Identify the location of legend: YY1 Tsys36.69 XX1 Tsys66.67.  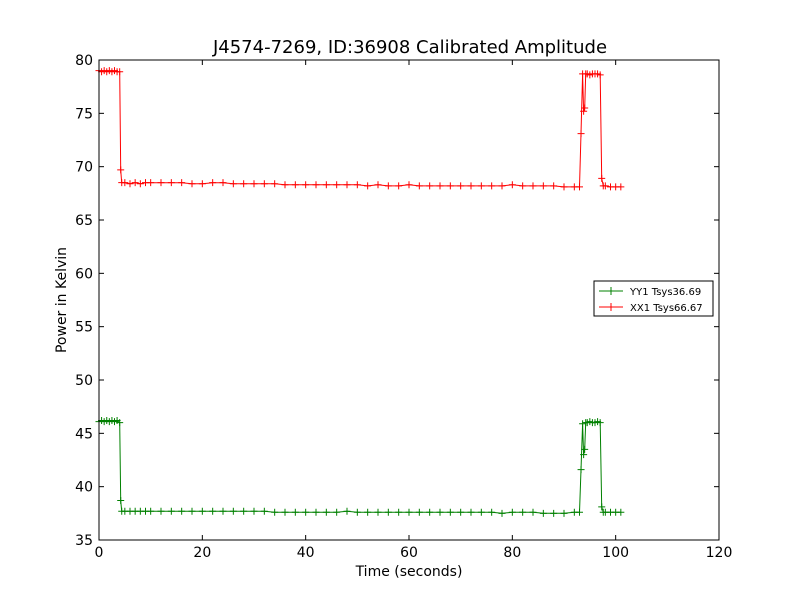
(653, 298).